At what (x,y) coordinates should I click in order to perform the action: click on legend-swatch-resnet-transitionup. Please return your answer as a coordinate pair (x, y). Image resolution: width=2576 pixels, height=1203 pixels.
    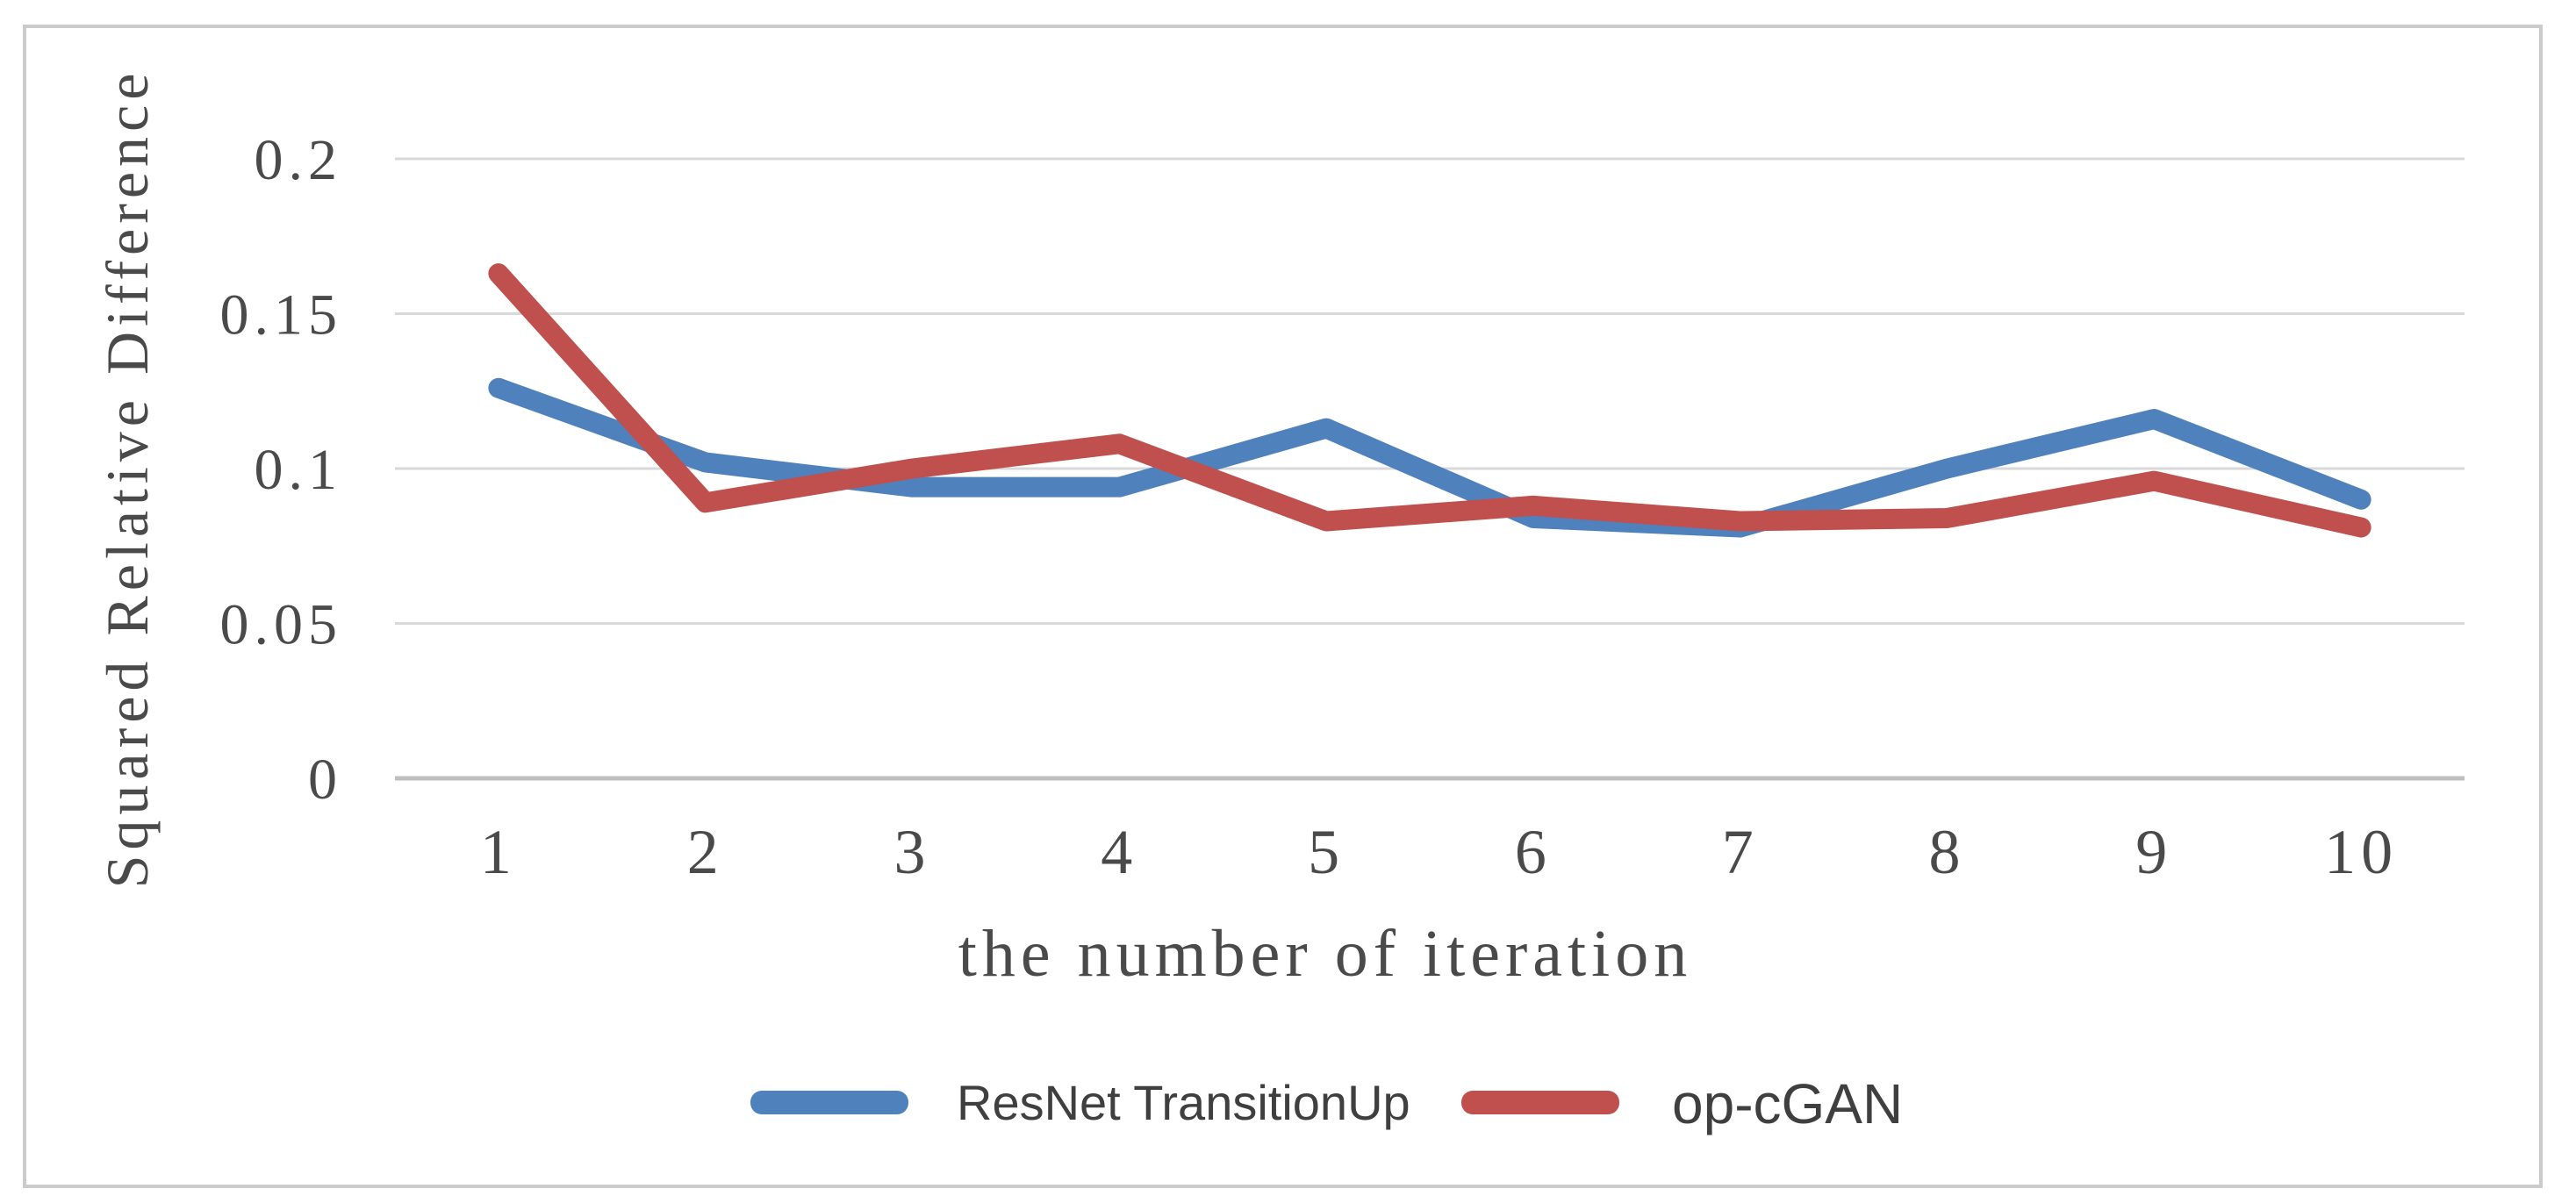
    Looking at the image, I should click on (829, 1102).